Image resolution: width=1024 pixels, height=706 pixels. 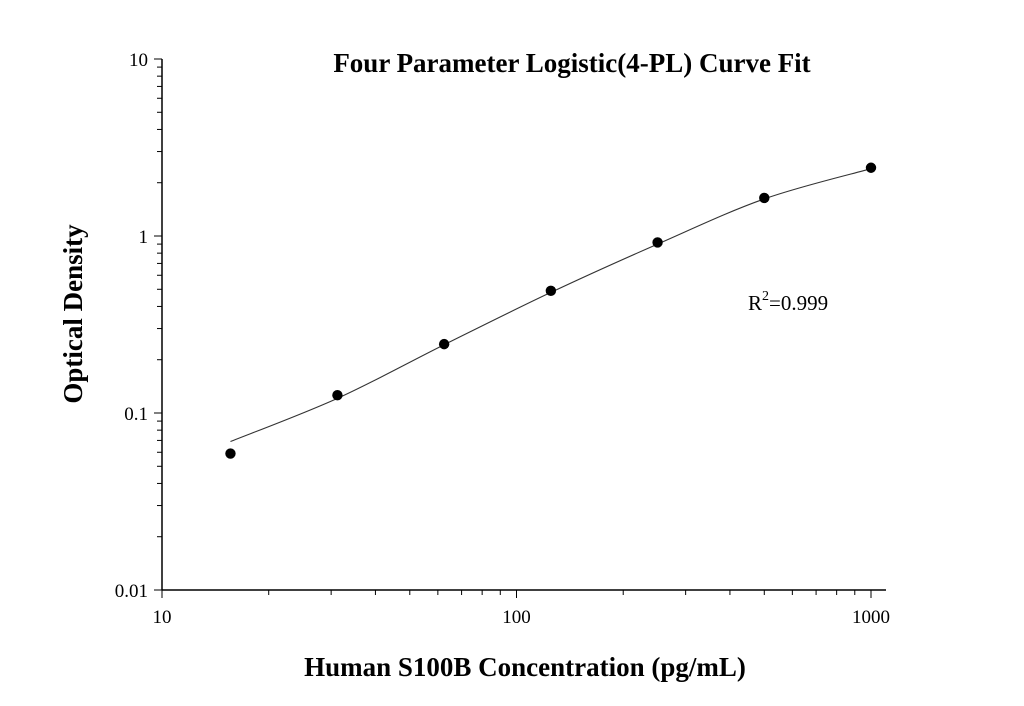 What do you see at coordinates (144, 237) in the screenshot?
I see `y-tick-label: 1` at bounding box center [144, 237].